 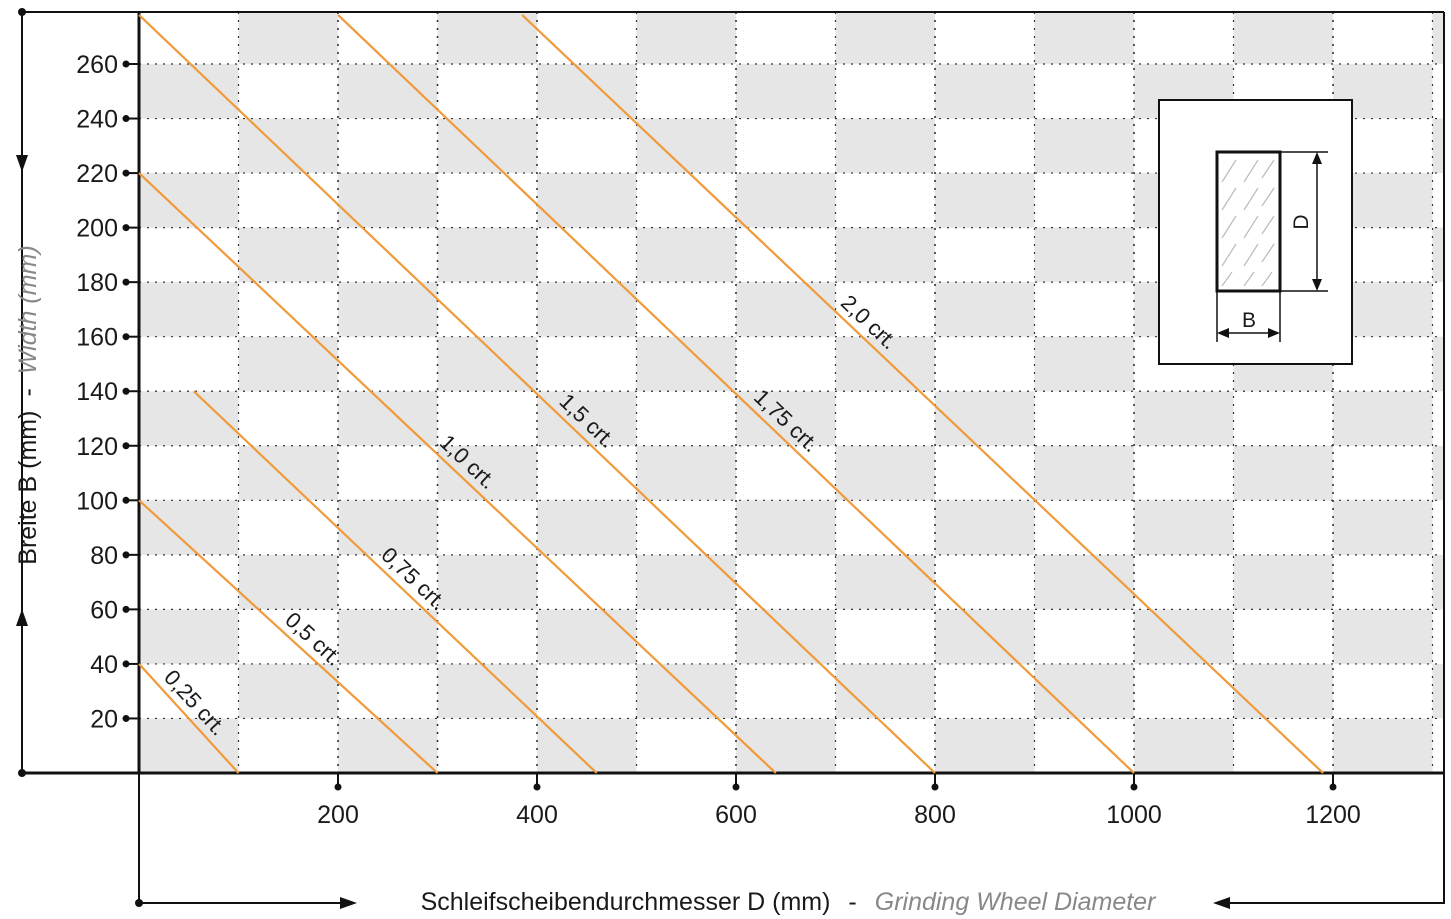 I want to click on y-tick-label: 60, so click(x=104, y=610).